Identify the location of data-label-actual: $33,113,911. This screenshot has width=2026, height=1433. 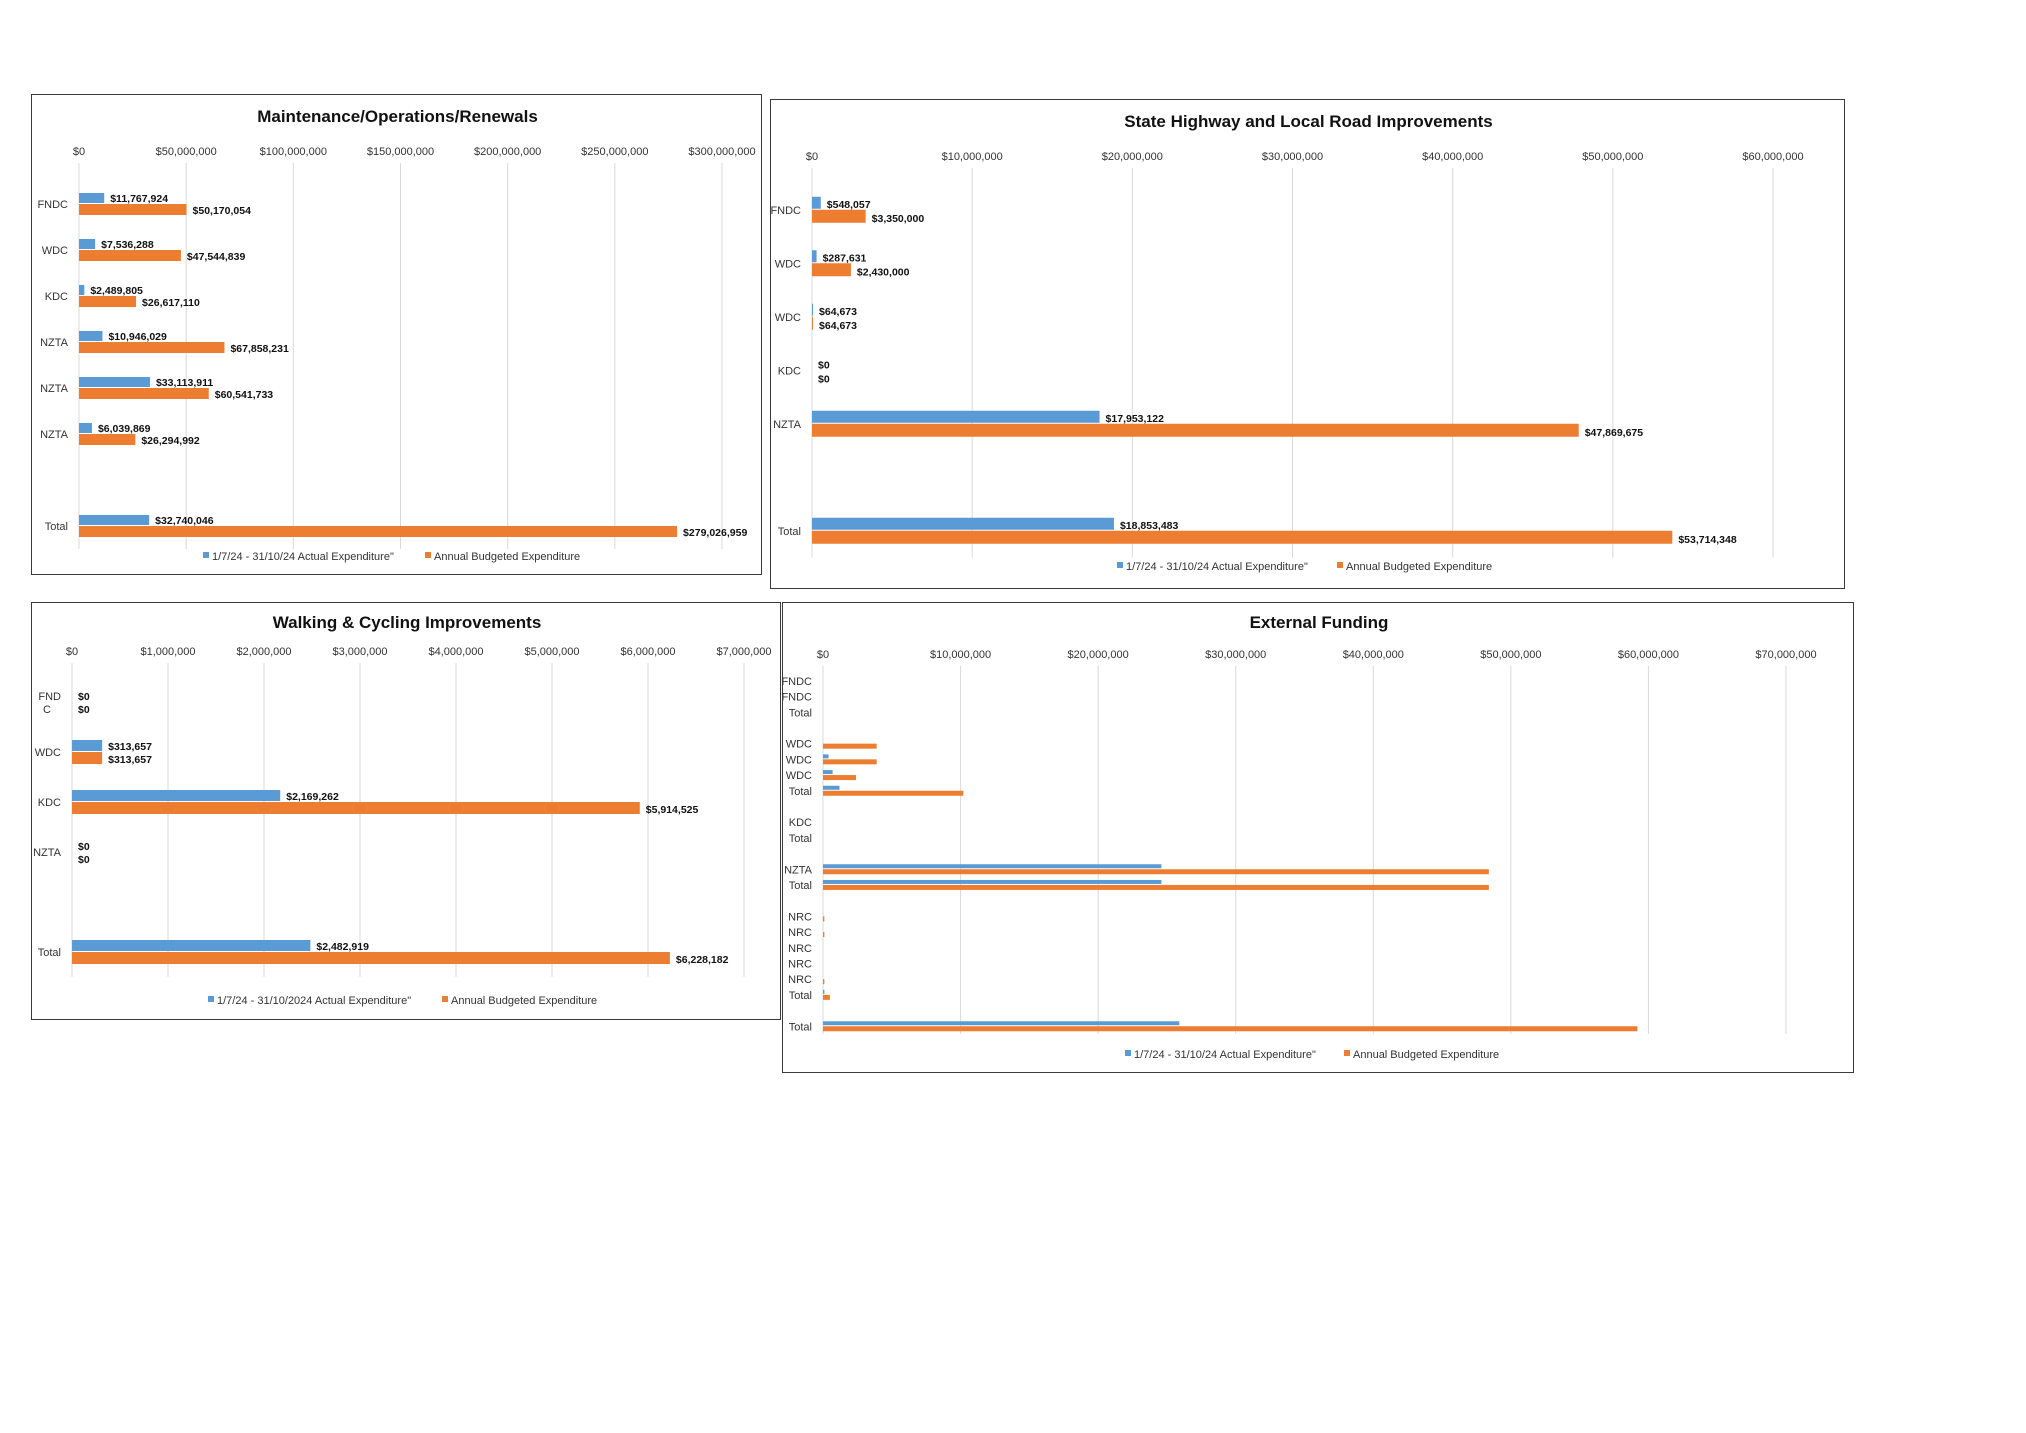
(184, 383).